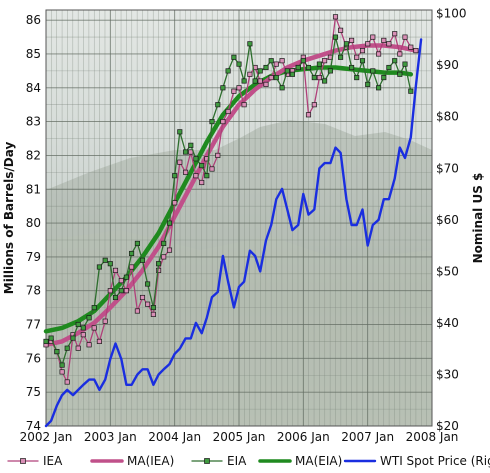  Describe the element at coordinates (432, 437) in the screenshot. I see `x-tick-label: 2008 Jan` at that location.